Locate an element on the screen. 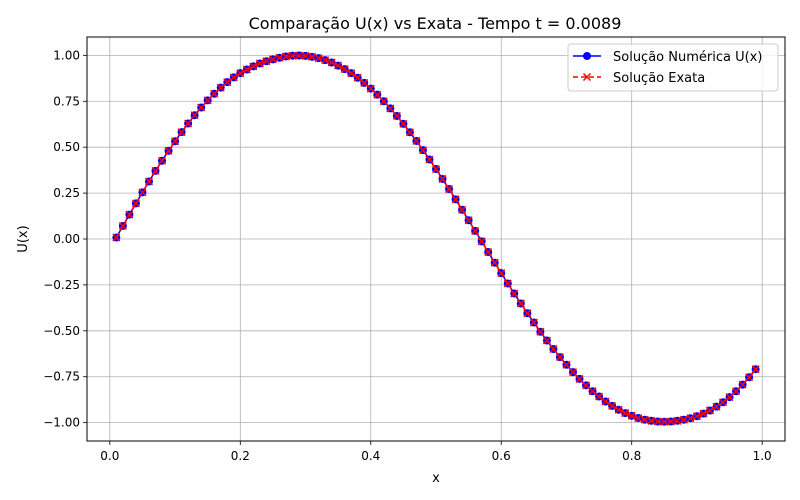 This screenshot has width=800, height=500. y-tick-label: −0.50 is located at coordinates (61, 331).